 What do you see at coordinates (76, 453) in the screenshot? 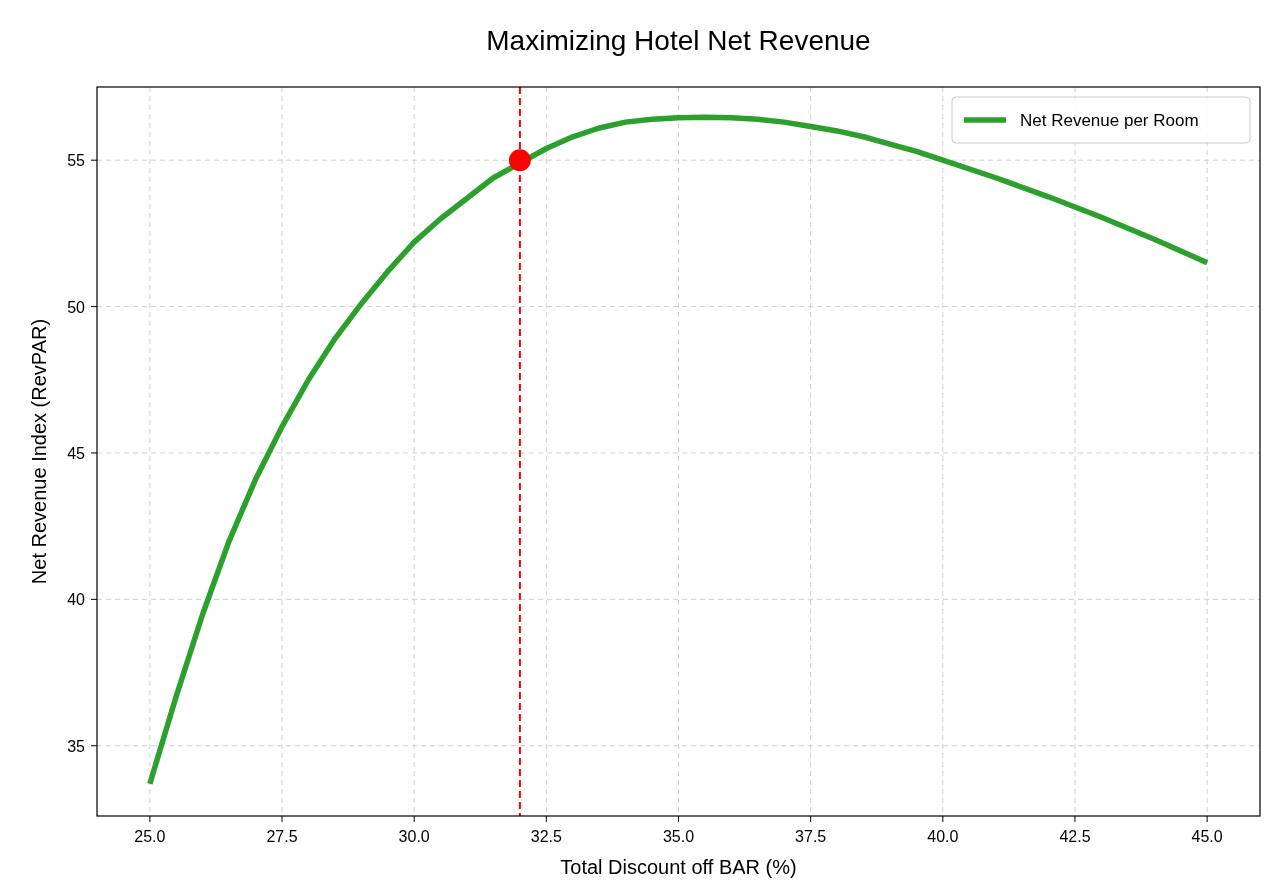
I see `y-tick-label: 45` at bounding box center [76, 453].